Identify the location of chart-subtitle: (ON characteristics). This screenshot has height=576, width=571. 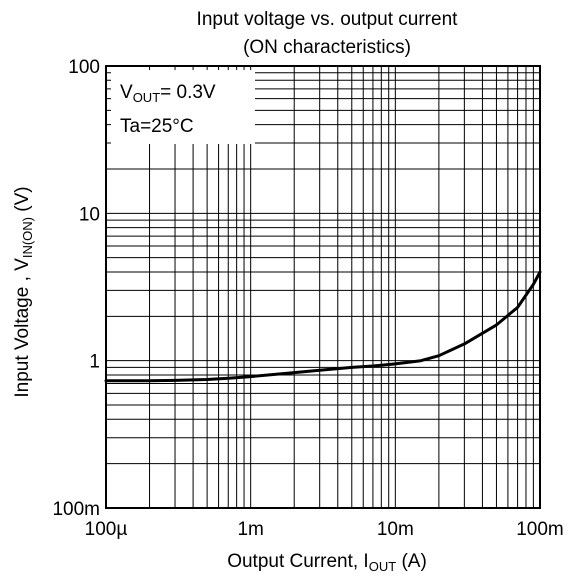
(327, 47).